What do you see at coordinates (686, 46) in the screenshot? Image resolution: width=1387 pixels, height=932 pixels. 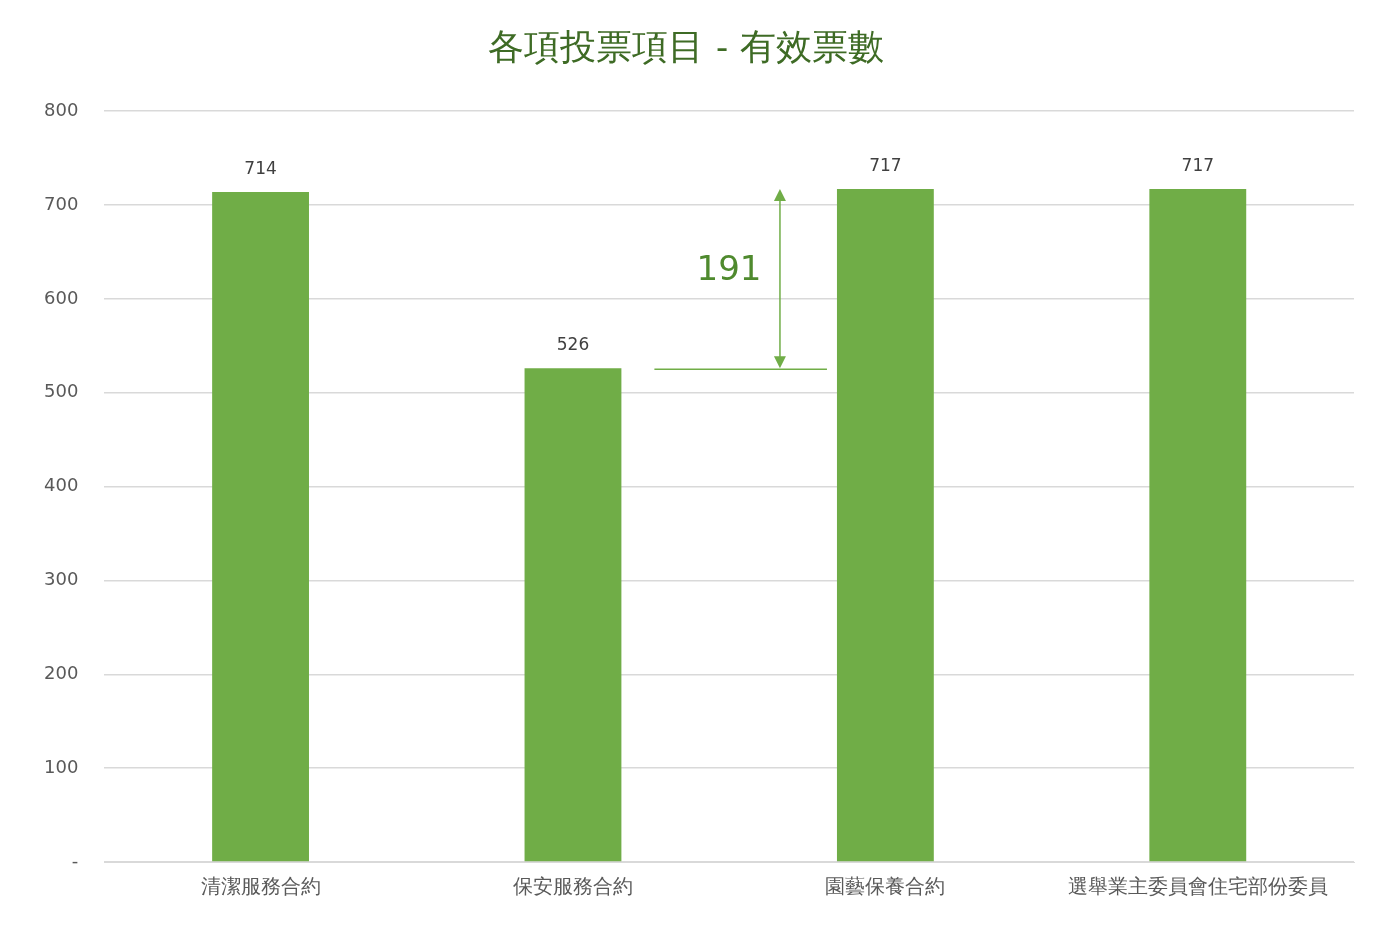 I see `chart-title: 各項投票項目 - 有效票數` at bounding box center [686, 46].